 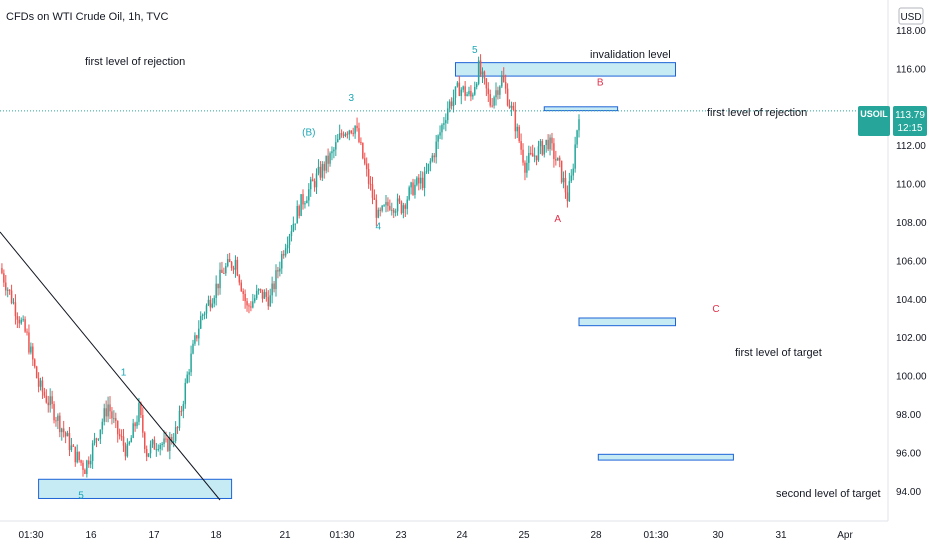 What do you see at coordinates (581, 109) in the screenshot?
I see `zone-rejection` at bounding box center [581, 109].